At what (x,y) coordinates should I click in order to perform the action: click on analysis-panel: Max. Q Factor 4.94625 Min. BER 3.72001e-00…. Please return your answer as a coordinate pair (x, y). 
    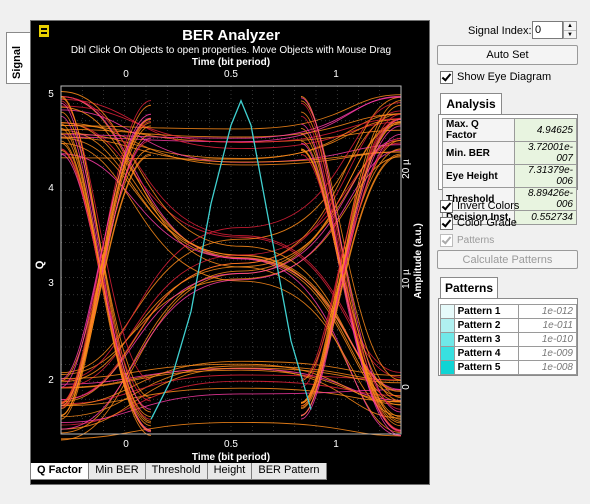
    Looking at the image, I should click on (508, 169).